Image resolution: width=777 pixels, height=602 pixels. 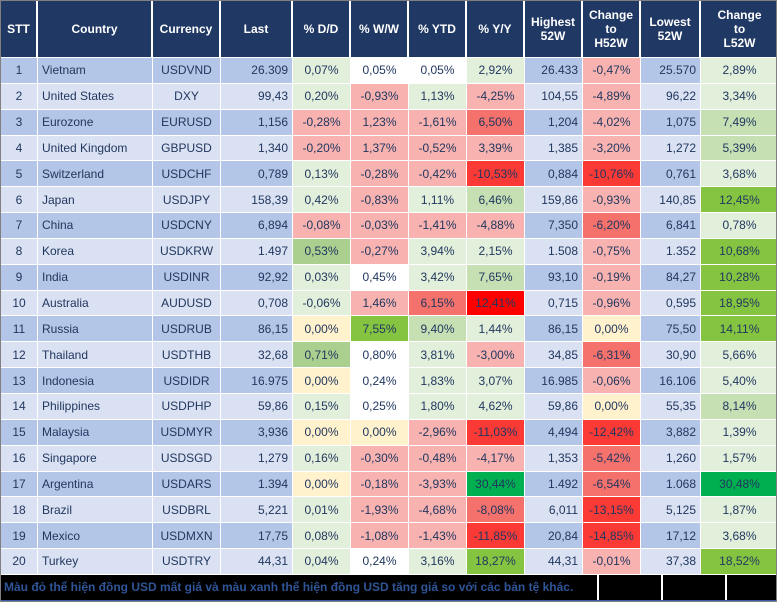 What do you see at coordinates (95, 122) in the screenshot?
I see `cell-country: Eurozone` at bounding box center [95, 122].